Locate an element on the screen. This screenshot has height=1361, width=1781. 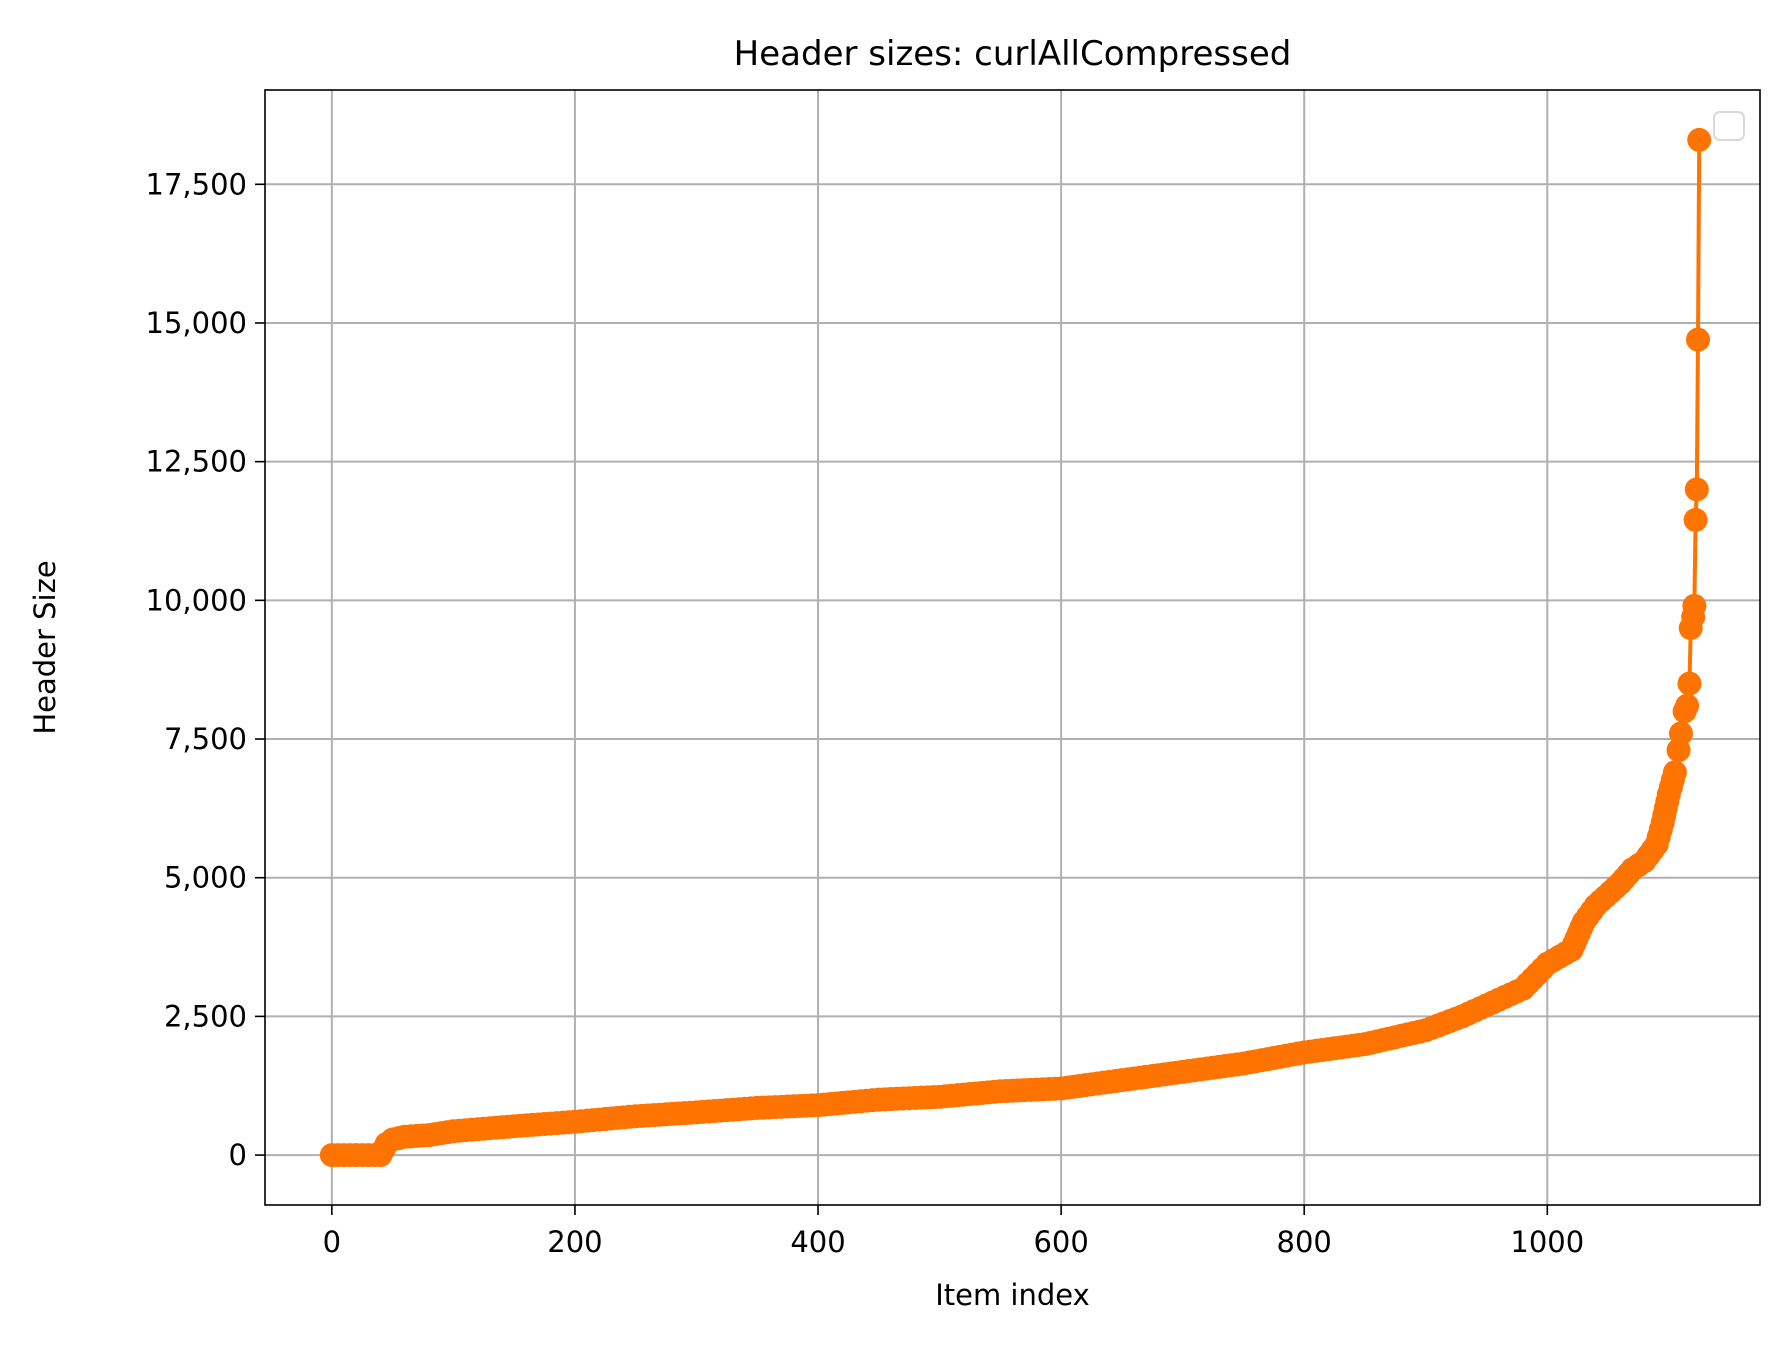
x-tick-label: 200 is located at coordinates (574, 1242).